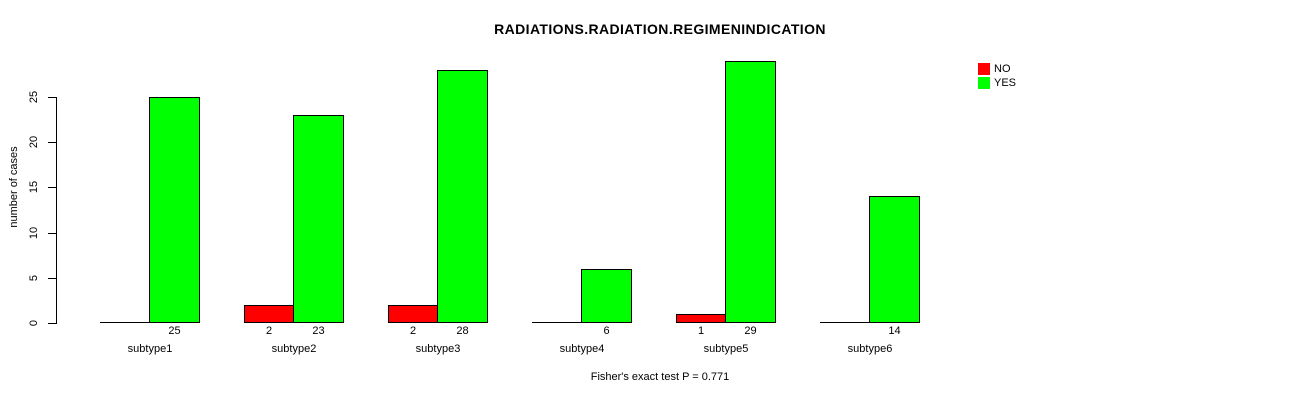 The image size is (1290, 400). What do you see at coordinates (984, 83) in the screenshot?
I see `legend-swatch-yes` at bounding box center [984, 83].